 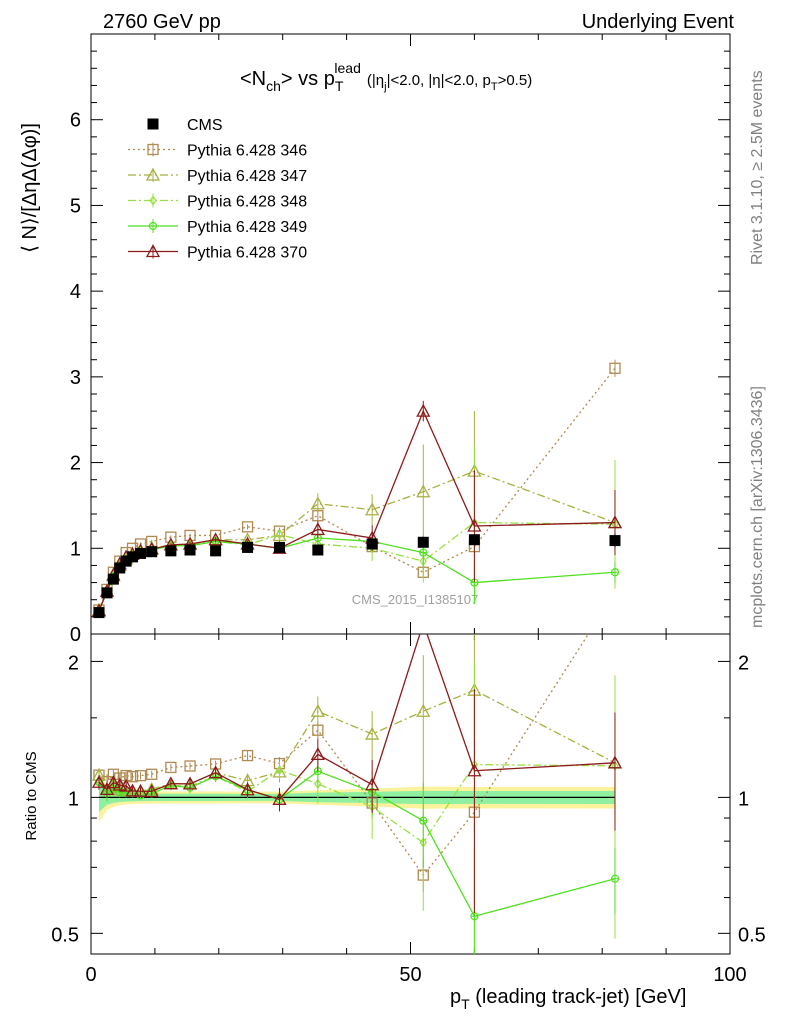 What do you see at coordinates (279, 534) in the screenshot?
I see `series-2-point` at bounding box center [279, 534].